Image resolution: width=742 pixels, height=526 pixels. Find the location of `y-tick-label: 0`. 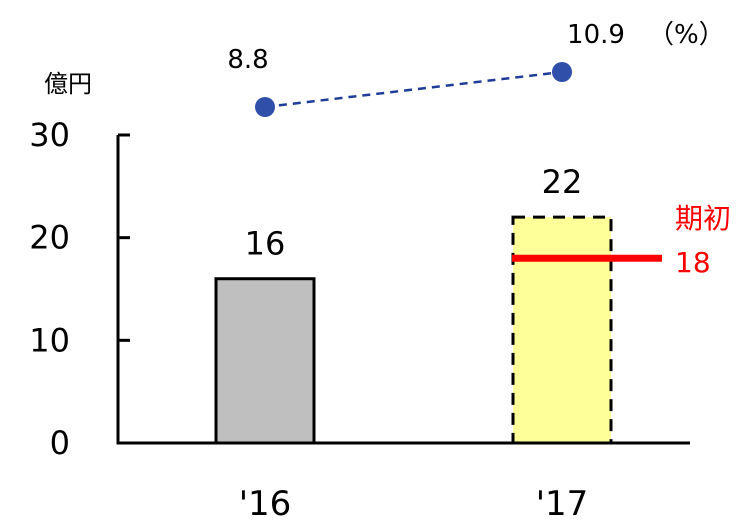

y-tick-label: 0 is located at coordinates (60, 443).